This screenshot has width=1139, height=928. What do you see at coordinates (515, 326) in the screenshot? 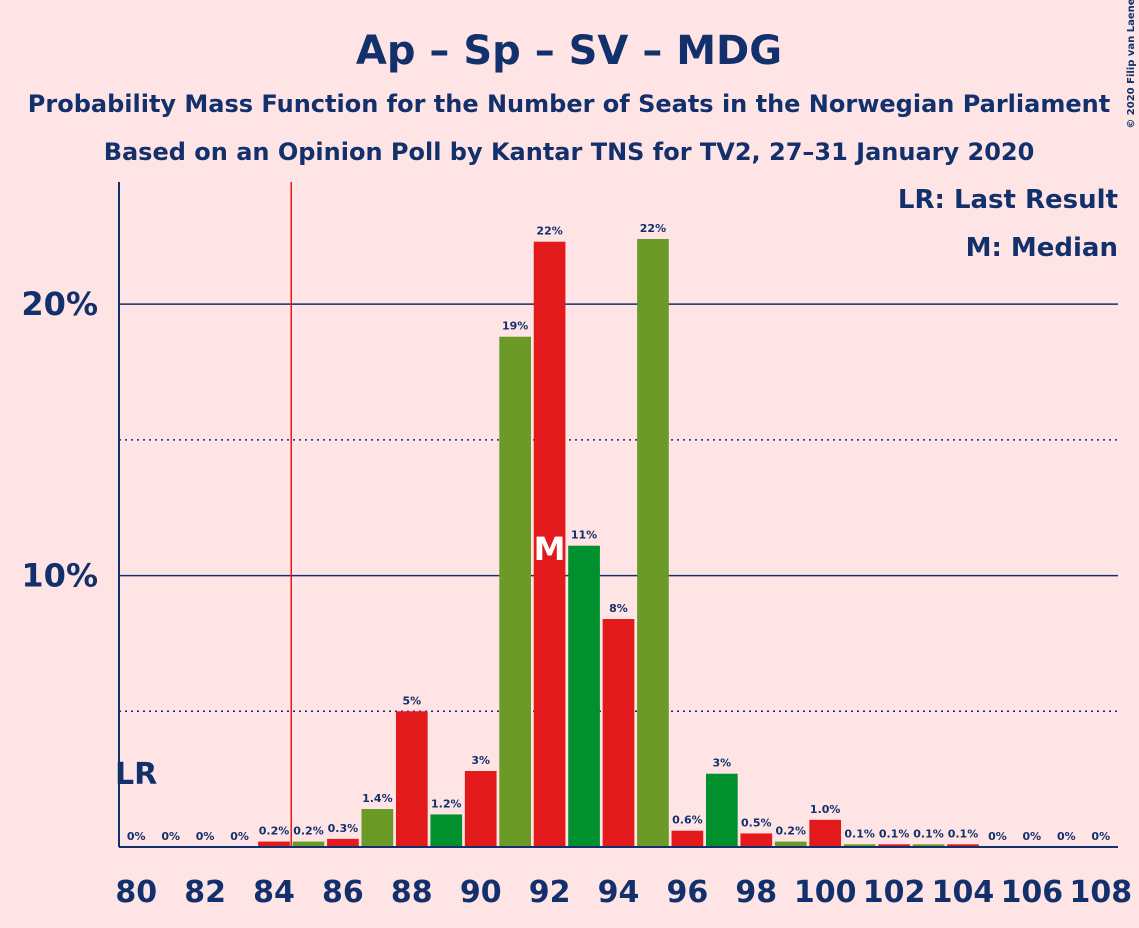
I see `value-label: 19%` at bounding box center [515, 326].